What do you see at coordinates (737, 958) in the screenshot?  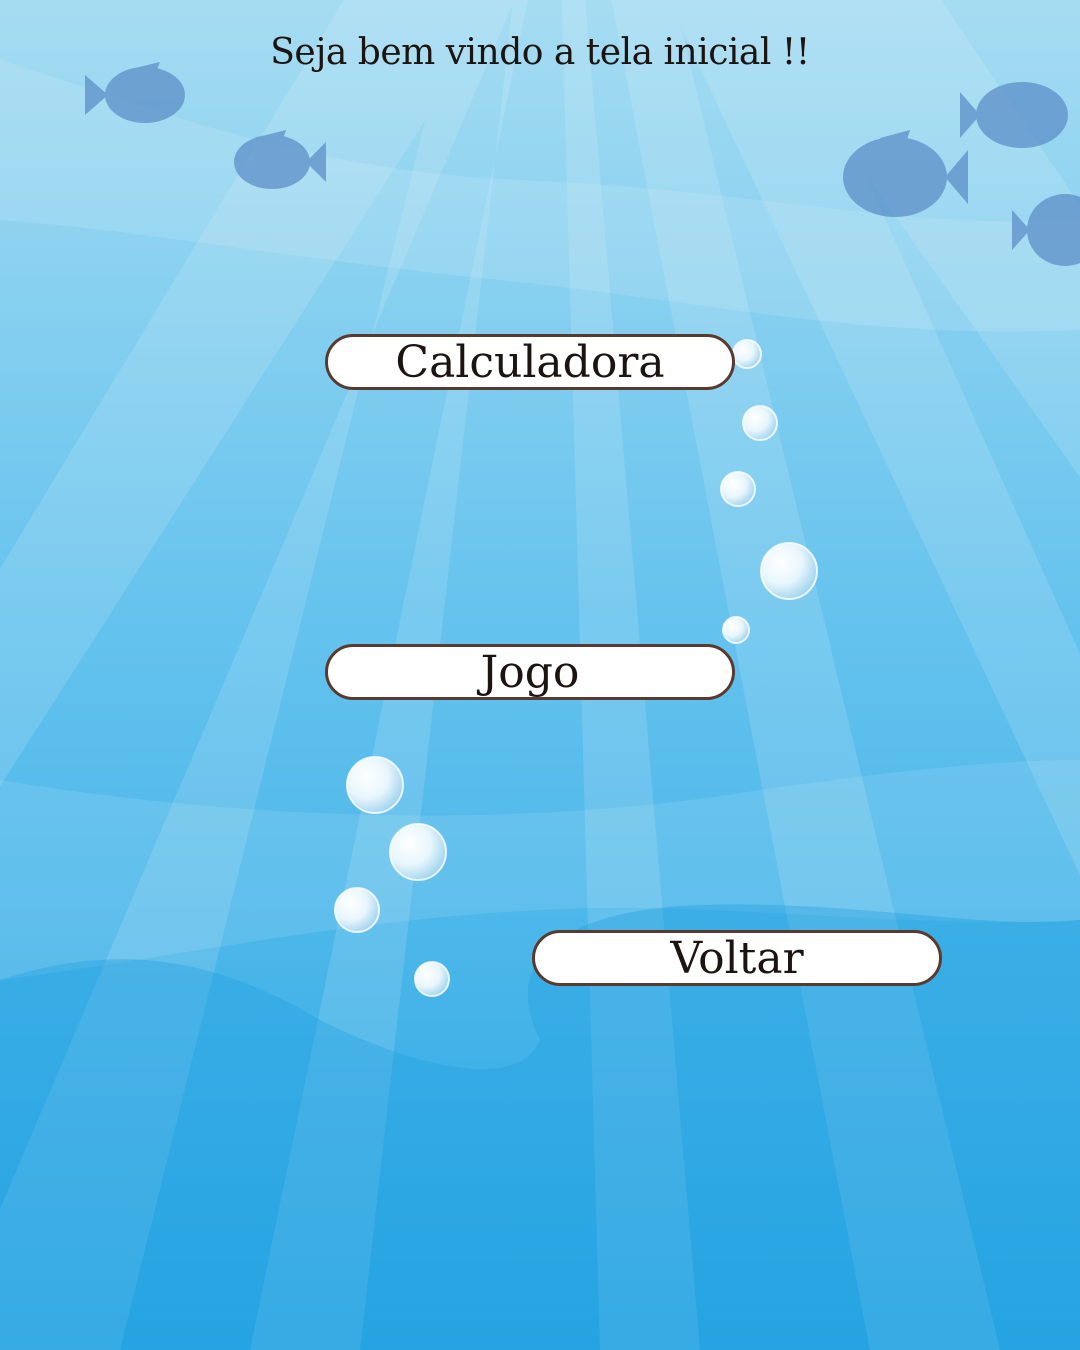 I see `back-button: Voltar` at bounding box center [737, 958].